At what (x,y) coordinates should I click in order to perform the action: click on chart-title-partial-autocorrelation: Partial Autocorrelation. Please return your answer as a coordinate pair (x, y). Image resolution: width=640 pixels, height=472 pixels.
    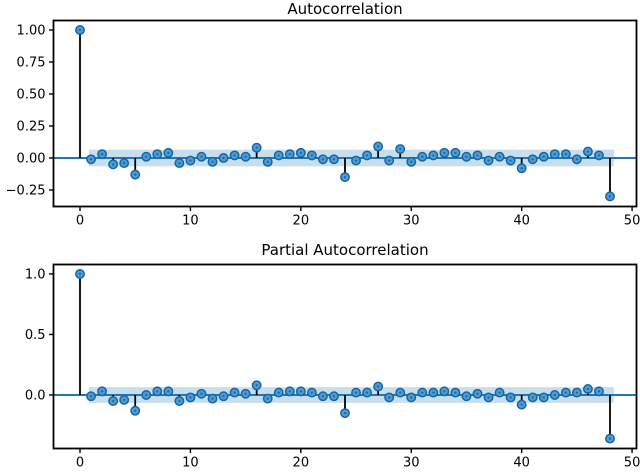
    Looking at the image, I should click on (345, 250).